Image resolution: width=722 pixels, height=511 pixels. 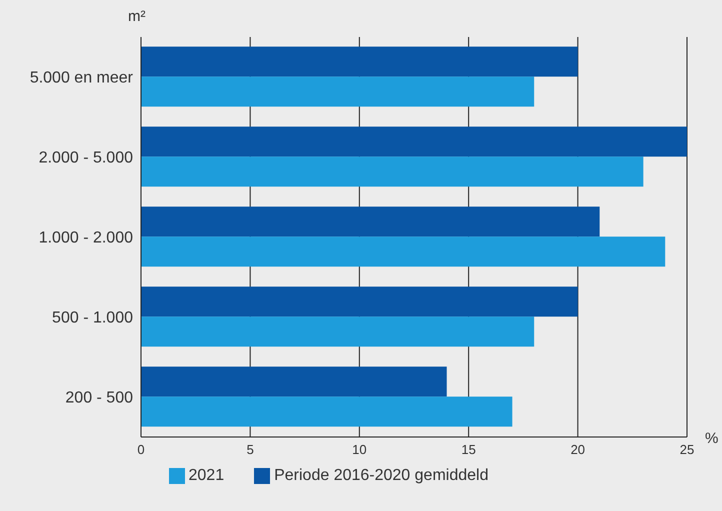 What do you see at coordinates (250, 450) in the screenshot?
I see `x-tick-label: 5` at bounding box center [250, 450].